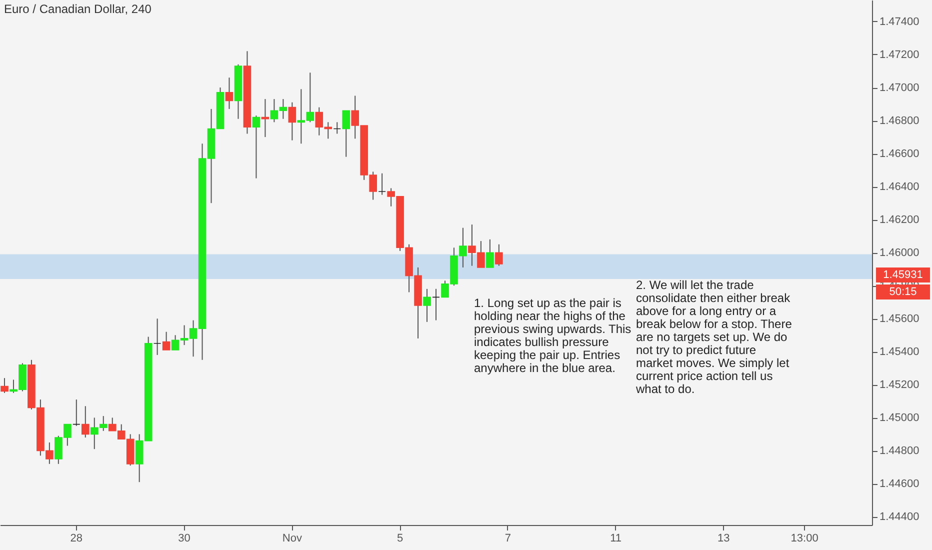 This screenshot has width=932, height=550. What do you see at coordinates (900, 253) in the screenshot?
I see `y-tick-label: 1.46000` at bounding box center [900, 253].